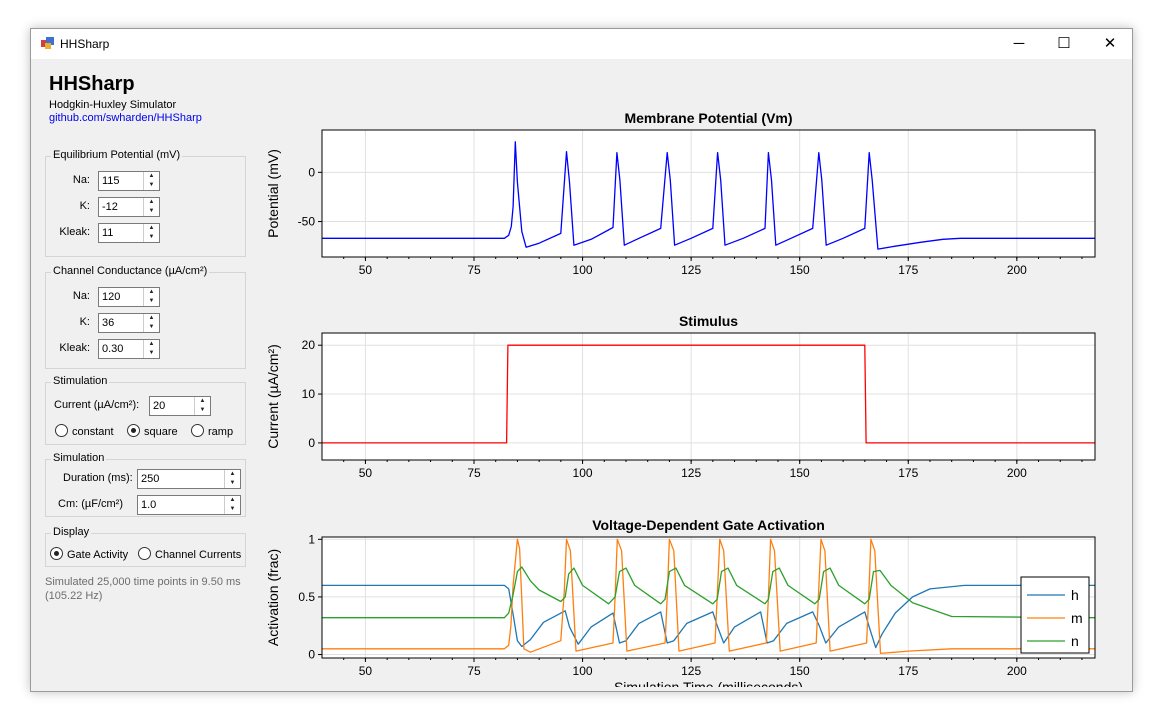 The height and width of the screenshot is (727, 1167). What do you see at coordinates (81, 180) in the screenshot?
I see `eq-na-label: Na:` at bounding box center [81, 180].